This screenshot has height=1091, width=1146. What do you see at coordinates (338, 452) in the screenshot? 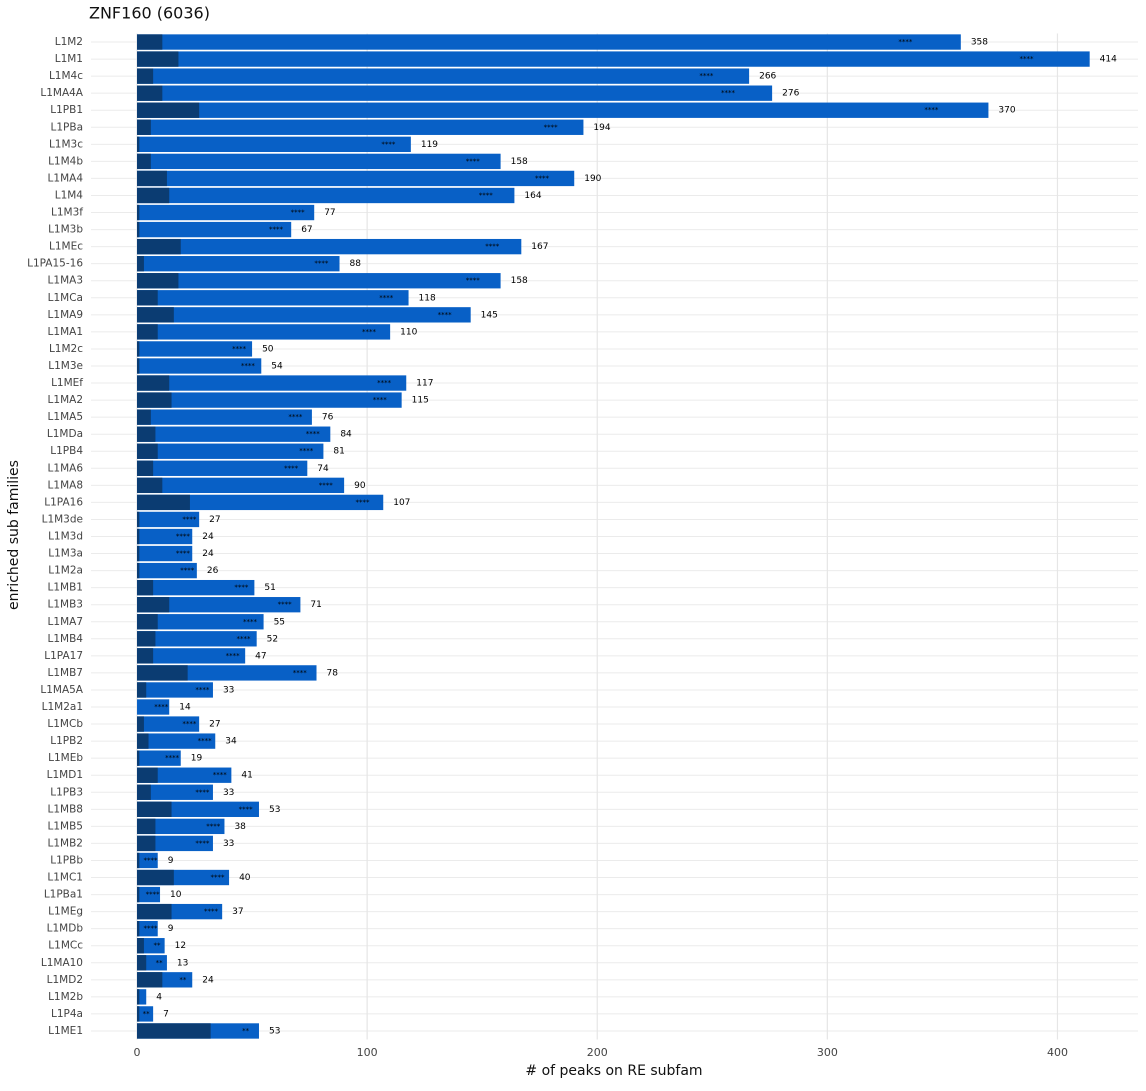
I see `value-label: 81` at bounding box center [338, 452].